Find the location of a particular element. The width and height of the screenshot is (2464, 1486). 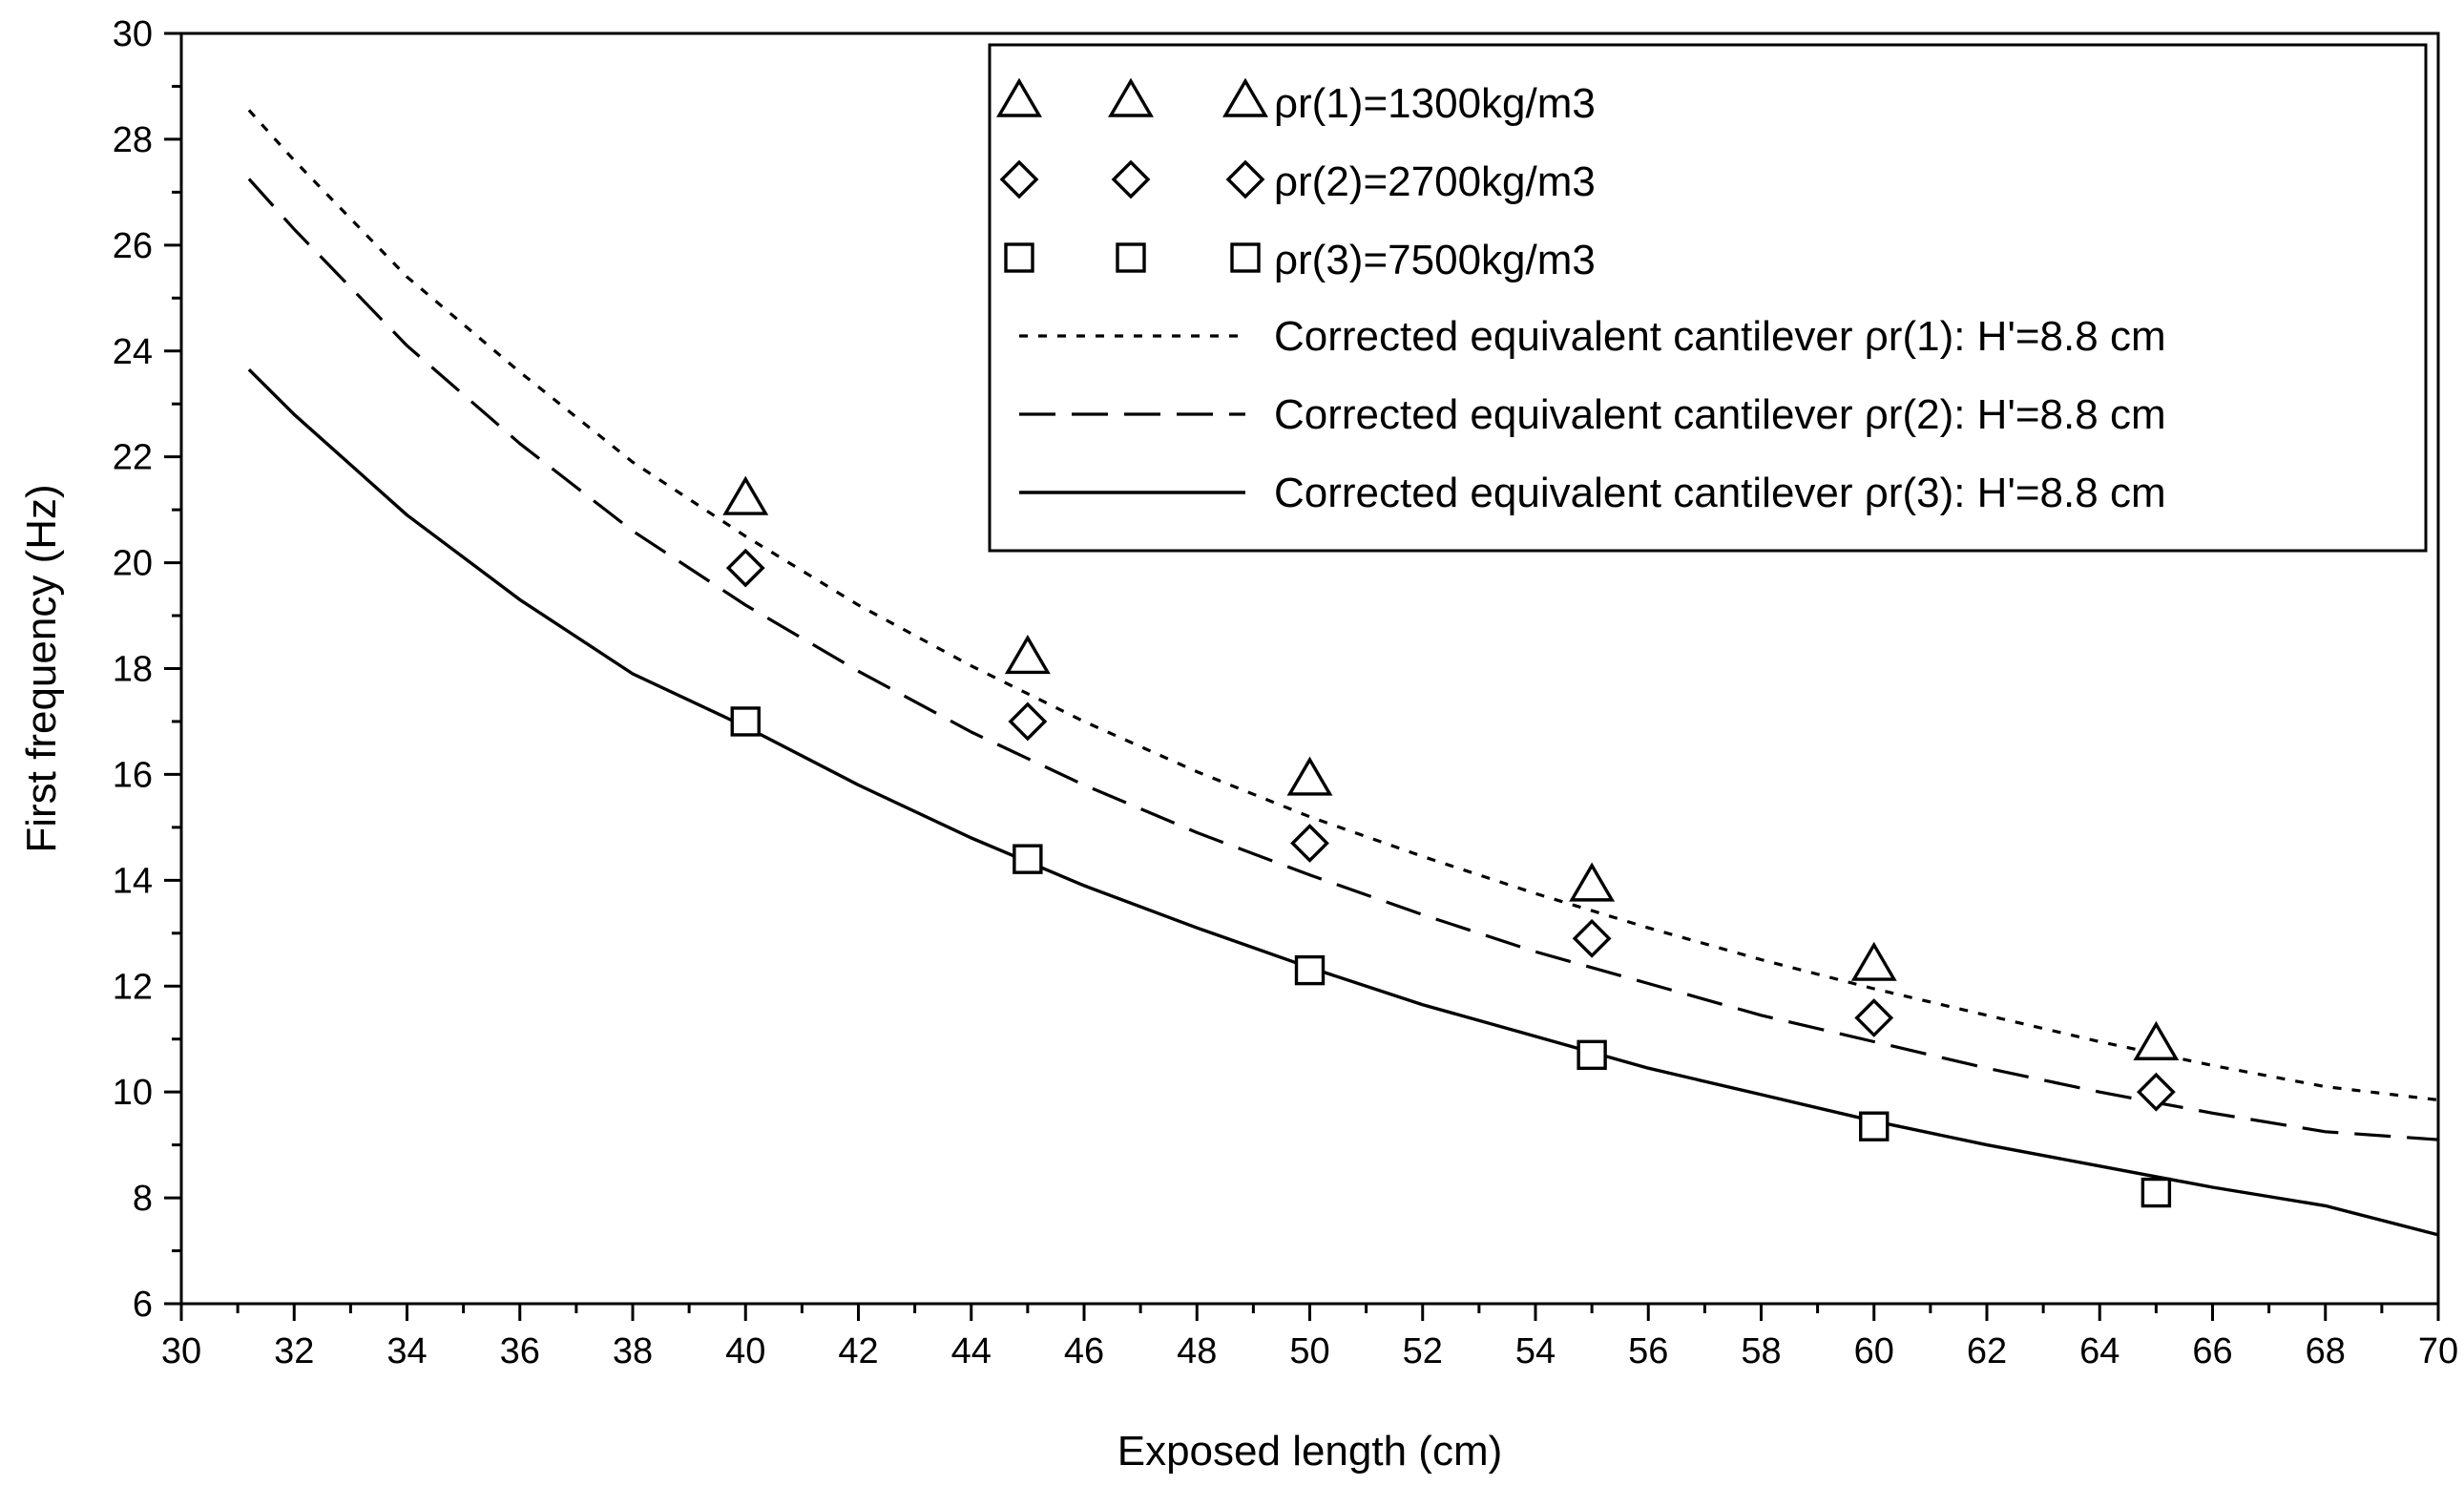

legend-entry-3: ρr(3)=7500kg/m3 is located at coordinates (1300, 260).